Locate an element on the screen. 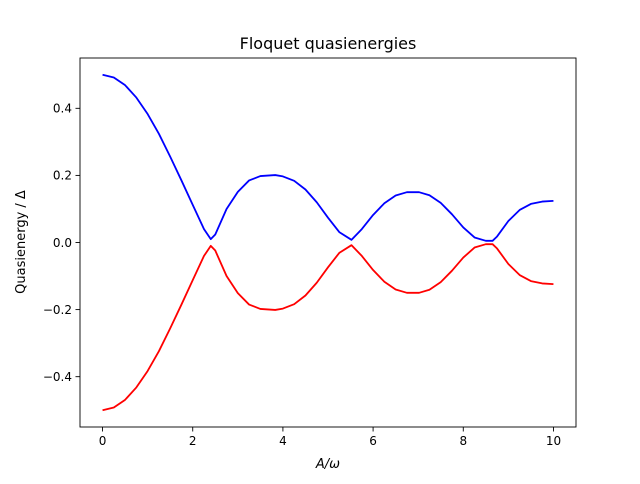 The image size is (640, 484). x-axis-ticks: 0 2 4 6 8 10 is located at coordinates (330, 437).